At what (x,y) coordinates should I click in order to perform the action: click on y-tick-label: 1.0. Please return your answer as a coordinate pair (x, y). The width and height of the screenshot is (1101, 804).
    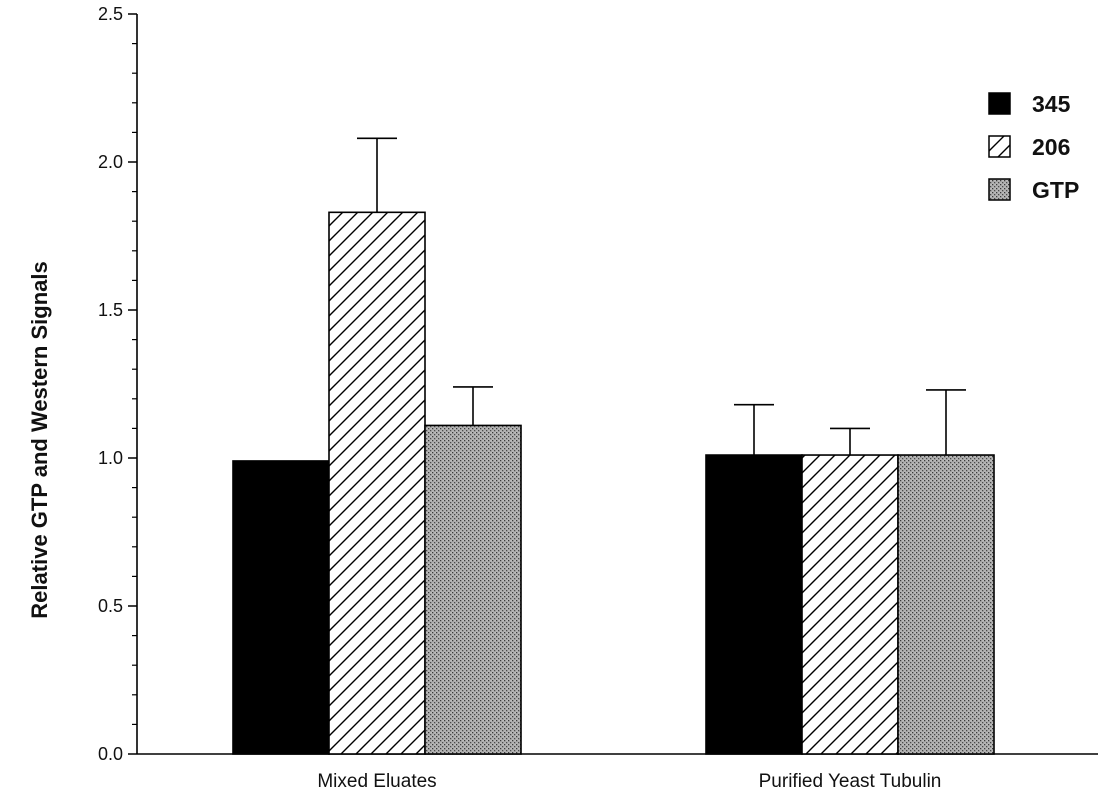
    Looking at the image, I should click on (110, 458).